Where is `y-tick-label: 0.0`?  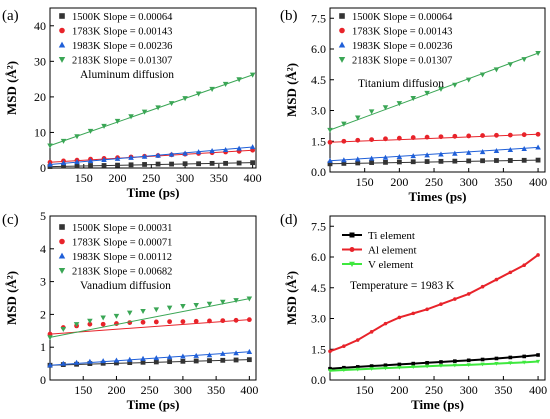 y-tick-label: 0.0 is located at coordinates (318, 172).